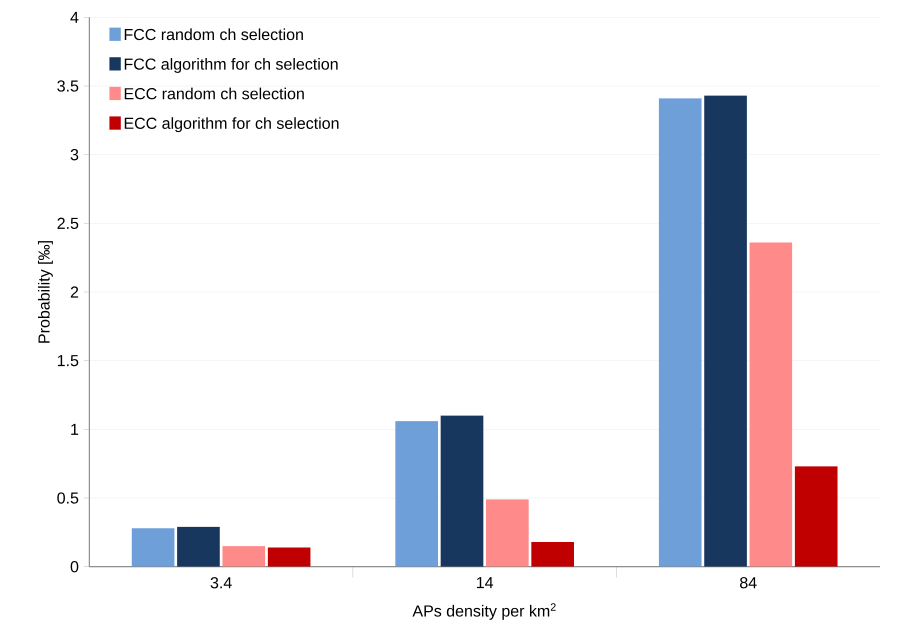 The image size is (897, 644). What do you see at coordinates (231, 65) in the screenshot?
I see `legend-label: FCC algorithm for ch selection` at bounding box center [231, 65].